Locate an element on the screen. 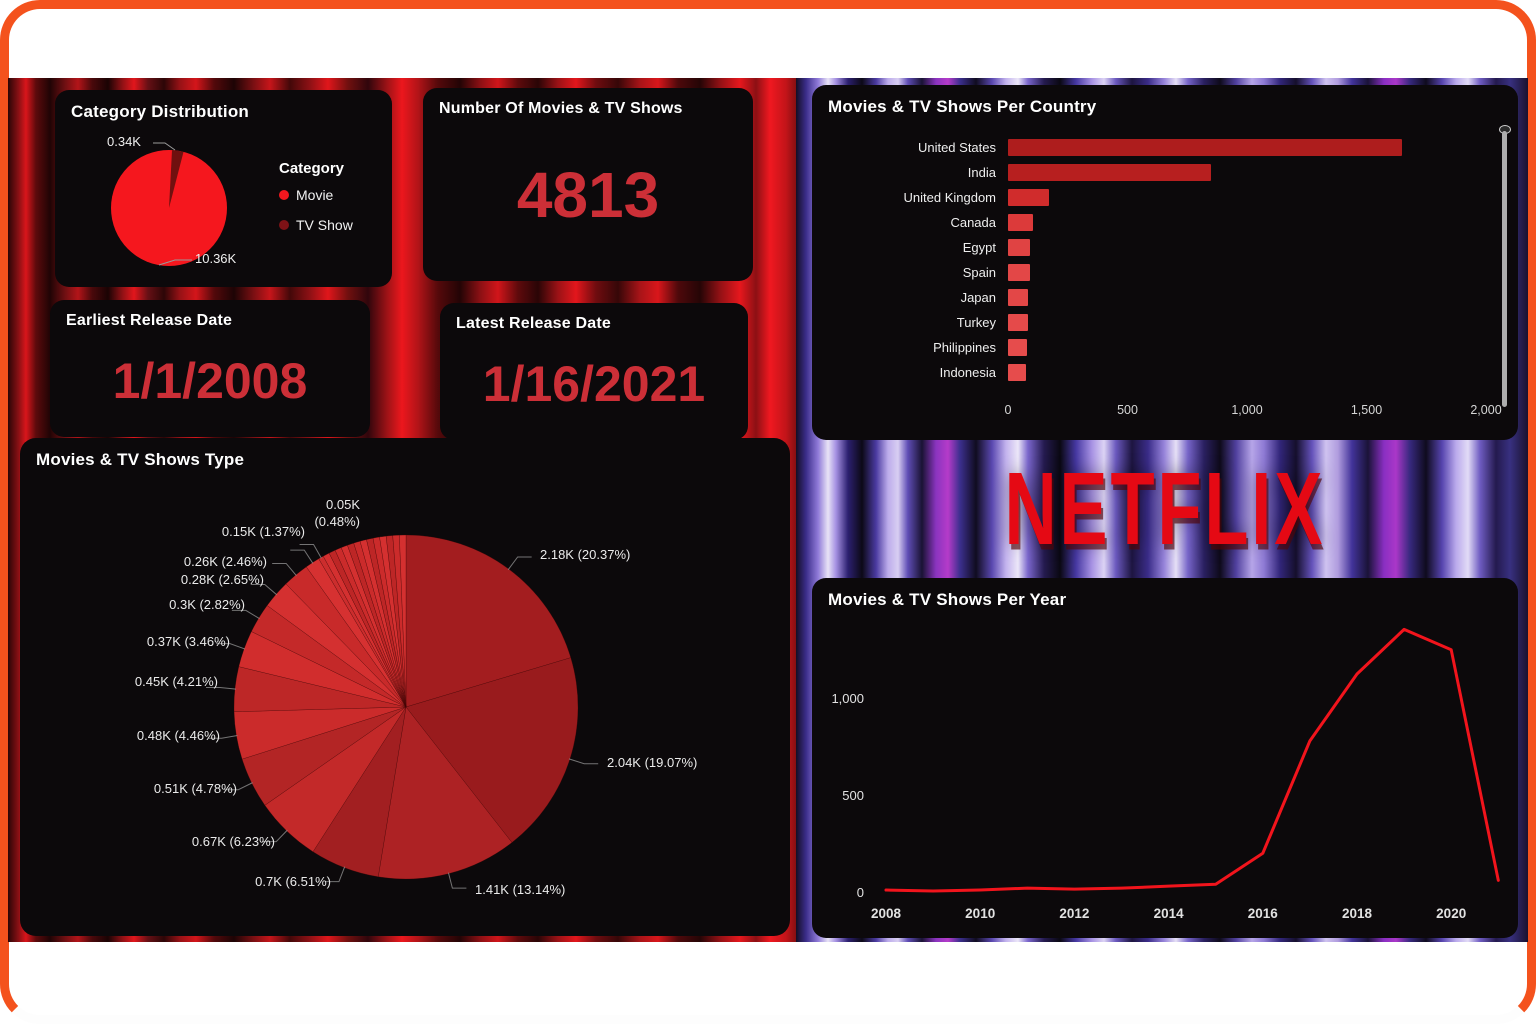 The width and height of the screenshot is (1536, 1024). tvshow-legend-dot-icon is located at coordinates (284, 225).